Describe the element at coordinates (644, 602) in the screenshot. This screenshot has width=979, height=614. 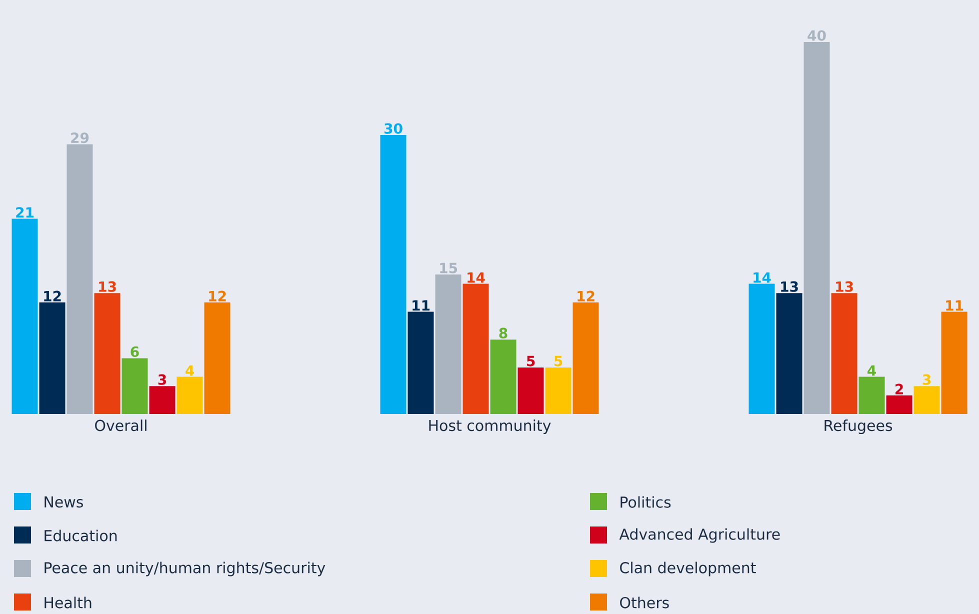
I see `legend-label: Others` at that location.